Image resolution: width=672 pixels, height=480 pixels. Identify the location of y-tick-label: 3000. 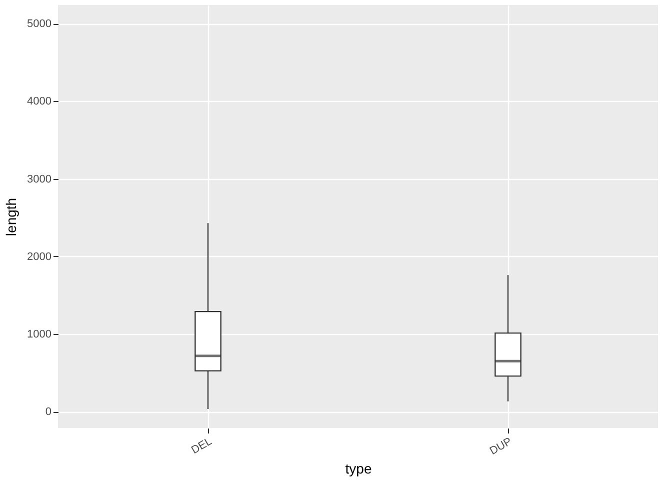
(39, 179).